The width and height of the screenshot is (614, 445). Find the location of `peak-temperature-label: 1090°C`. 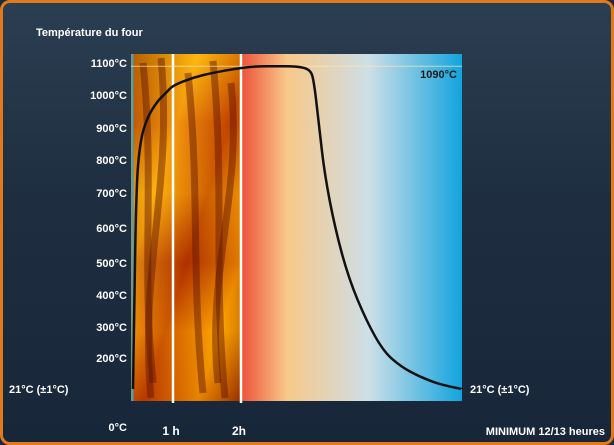

peak-temperature-label: 1090°C is located at coordinates (438, 75).